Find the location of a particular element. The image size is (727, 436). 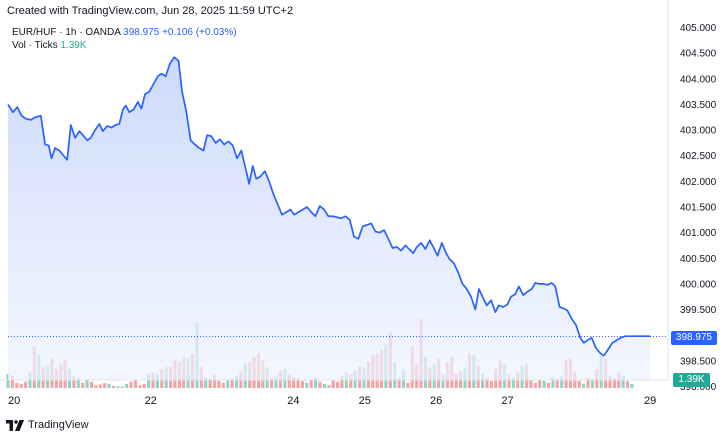

price-axis-tick: 401.000 is located at coordinates (698, 233).